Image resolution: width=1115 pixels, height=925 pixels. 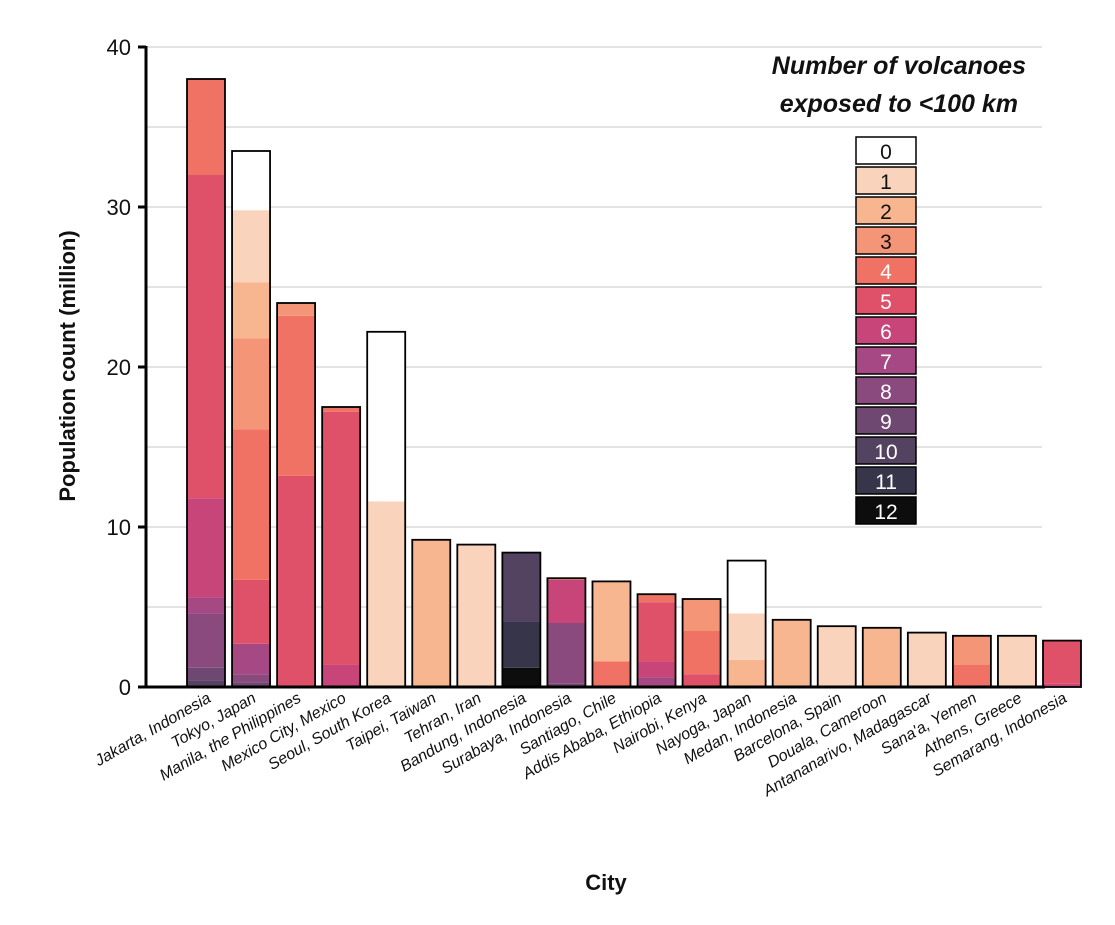 I want to click on legend-label: 12, so click(x=885, y=512).